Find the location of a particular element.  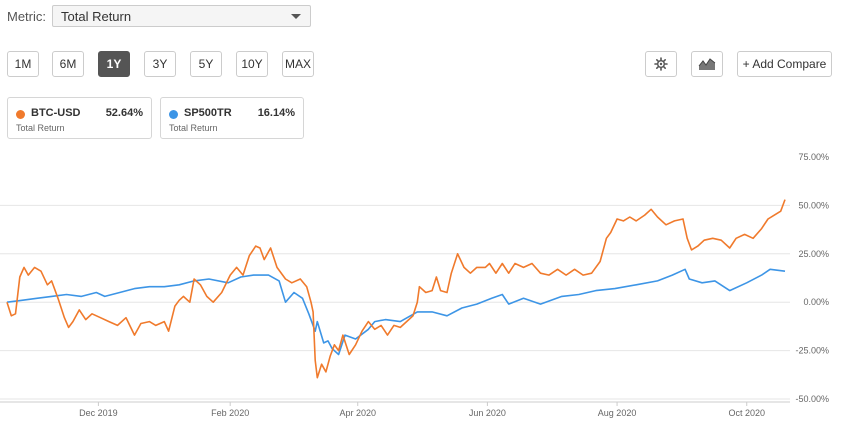

range-button-3y: 3Y is located at coordinates (160, 64).